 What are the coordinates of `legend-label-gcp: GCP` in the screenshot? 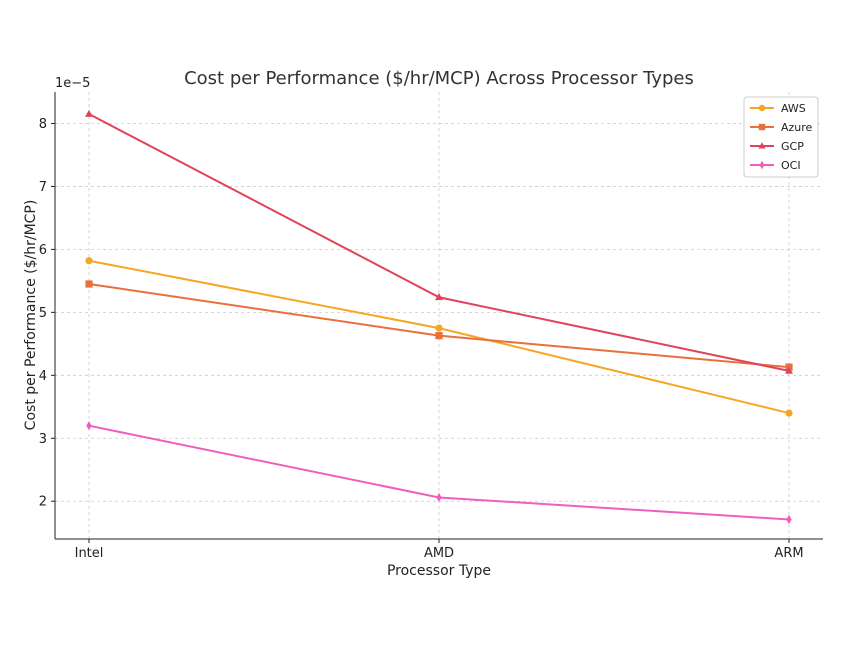 It's located at (792, 146).